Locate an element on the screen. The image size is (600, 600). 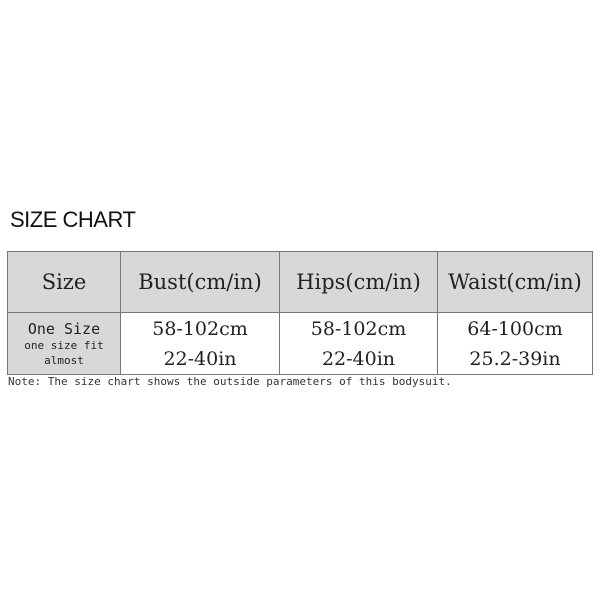
bust-cell: 58-102cm 22-40in is located at coordinates (200, 343).